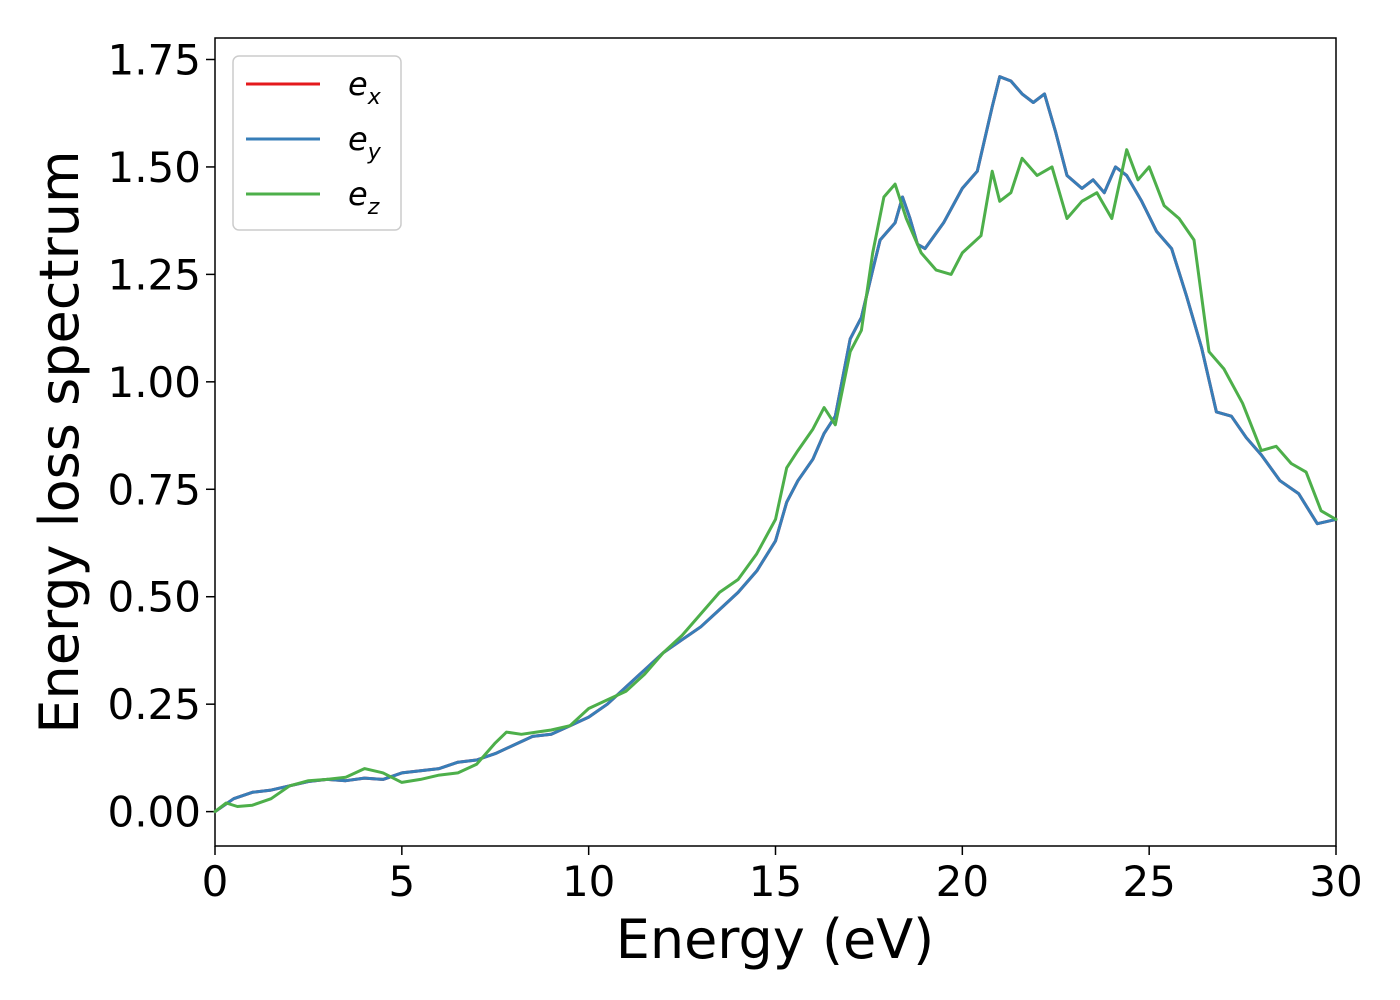  I want to click on y-tick-label: 0.00, so click(154, 812).